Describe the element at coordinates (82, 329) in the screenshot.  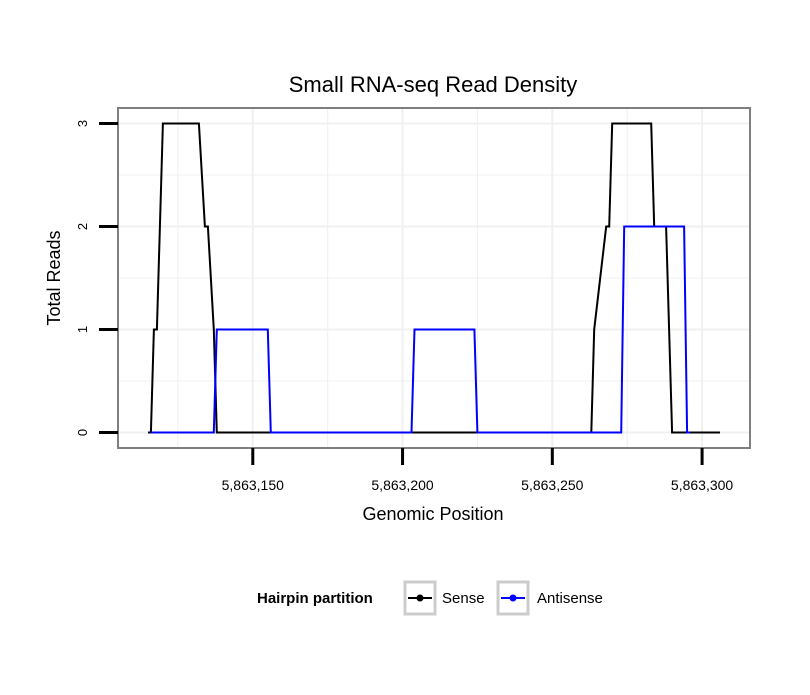
I see `y-tick-label: 1` at that location.